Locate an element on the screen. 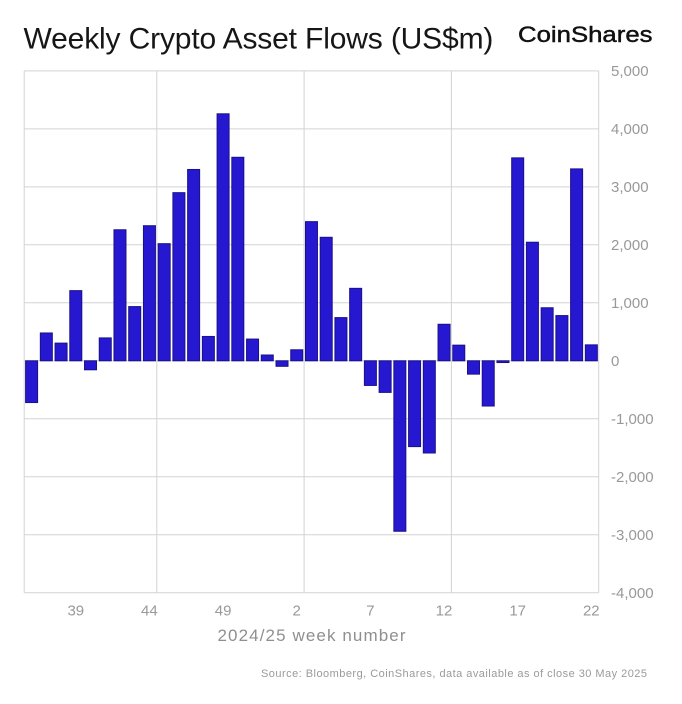 The width and height of the screenshot is (682, 704). svg-text: 12 is located at coordinates (444, 611).